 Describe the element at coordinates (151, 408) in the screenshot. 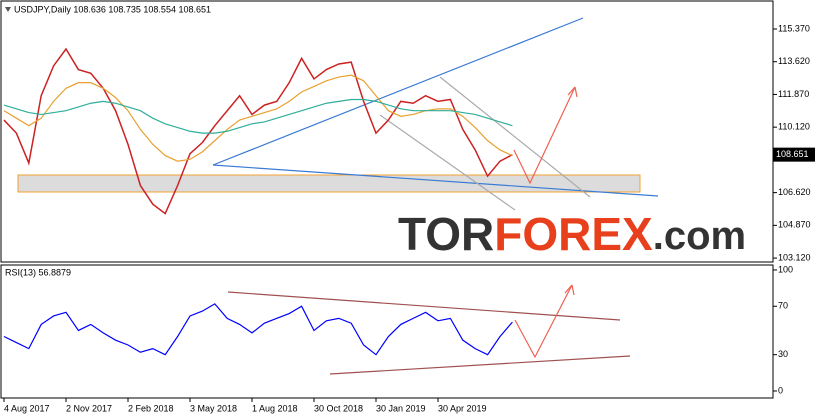

I see `x-tick-label: 2 Feb 2018` at that location.